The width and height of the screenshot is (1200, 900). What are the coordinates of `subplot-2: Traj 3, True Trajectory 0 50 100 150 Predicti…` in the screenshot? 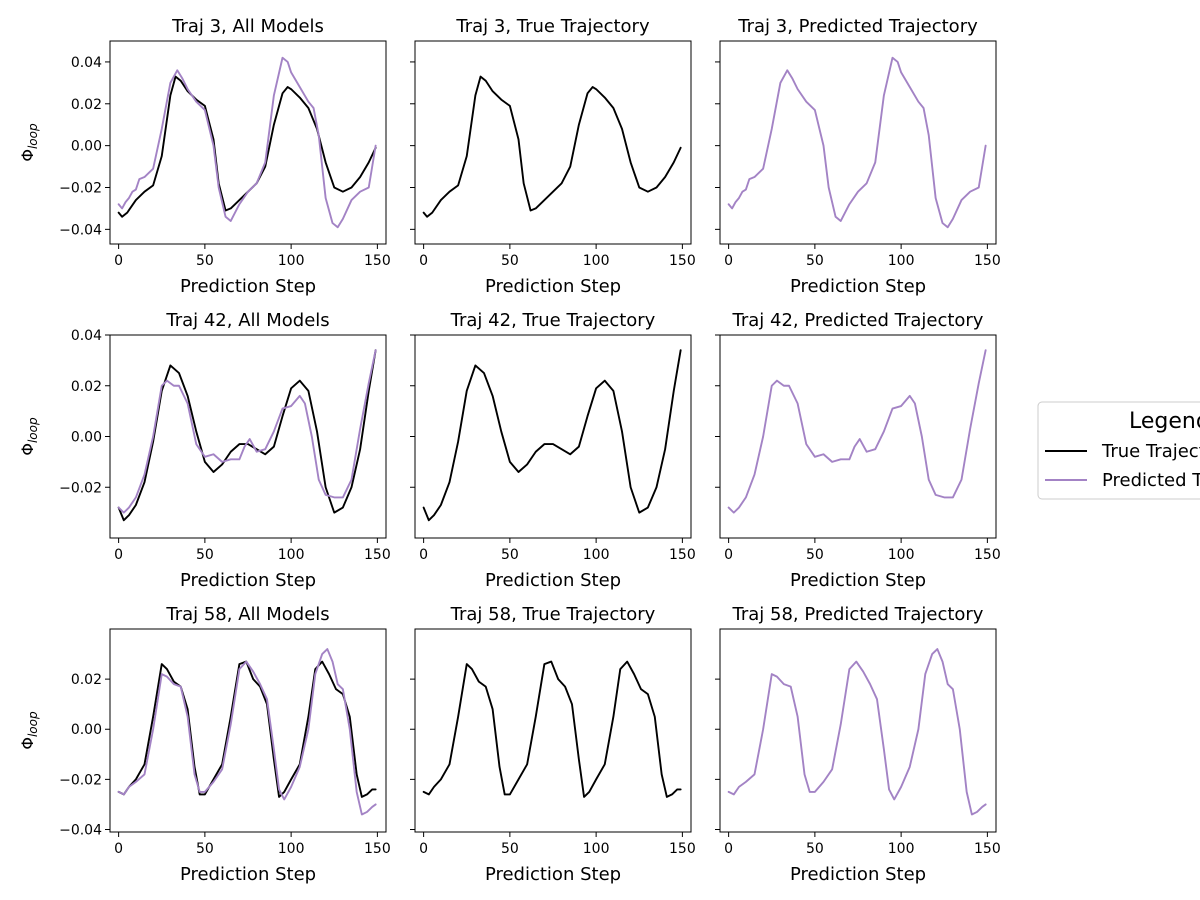 It's located at (553, 156).